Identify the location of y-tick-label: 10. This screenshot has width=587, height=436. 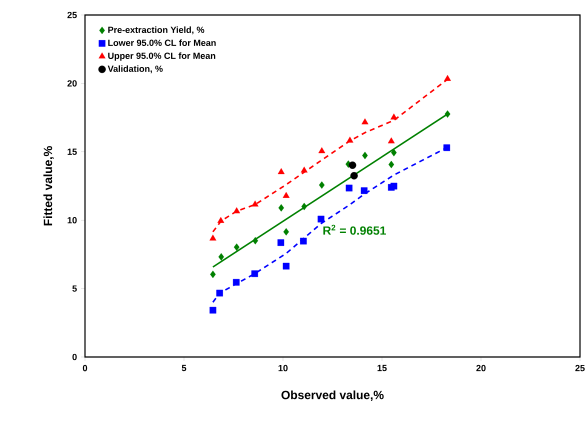
(72, 220).